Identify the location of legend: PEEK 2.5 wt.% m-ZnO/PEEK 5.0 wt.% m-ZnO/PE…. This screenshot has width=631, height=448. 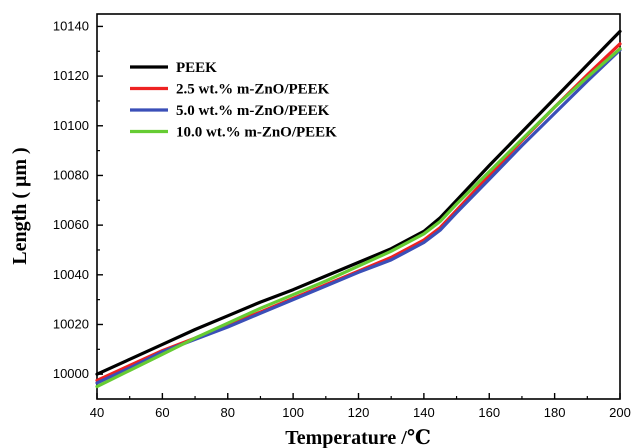
(233, 100).